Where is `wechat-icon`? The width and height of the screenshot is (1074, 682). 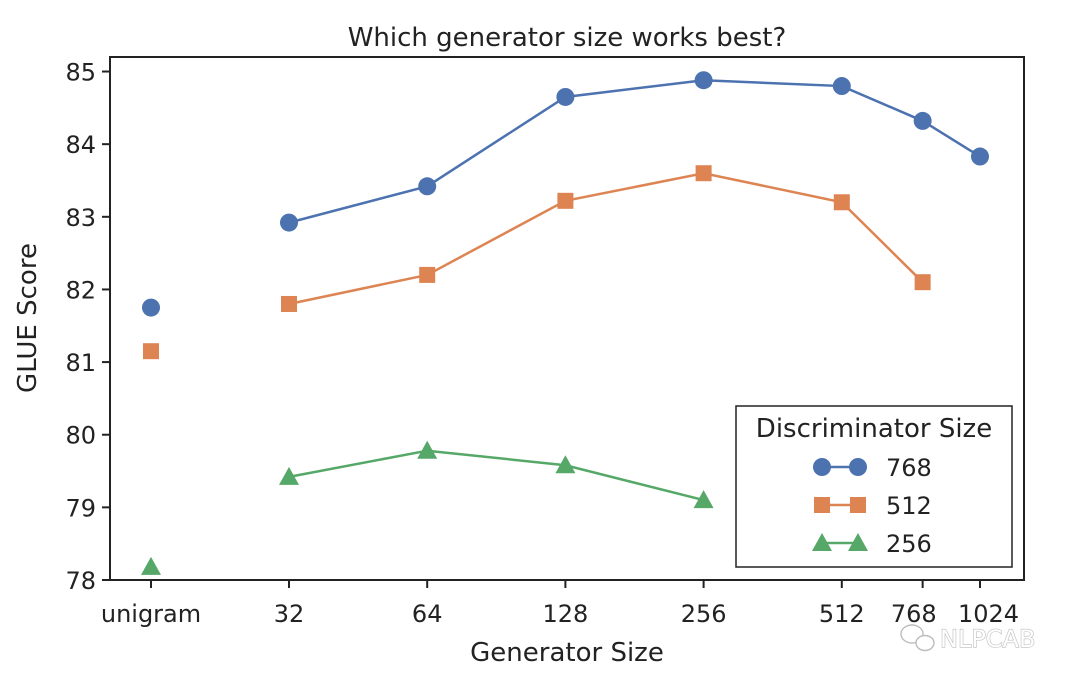
wechat-icon is located at coordinates (917, 638).